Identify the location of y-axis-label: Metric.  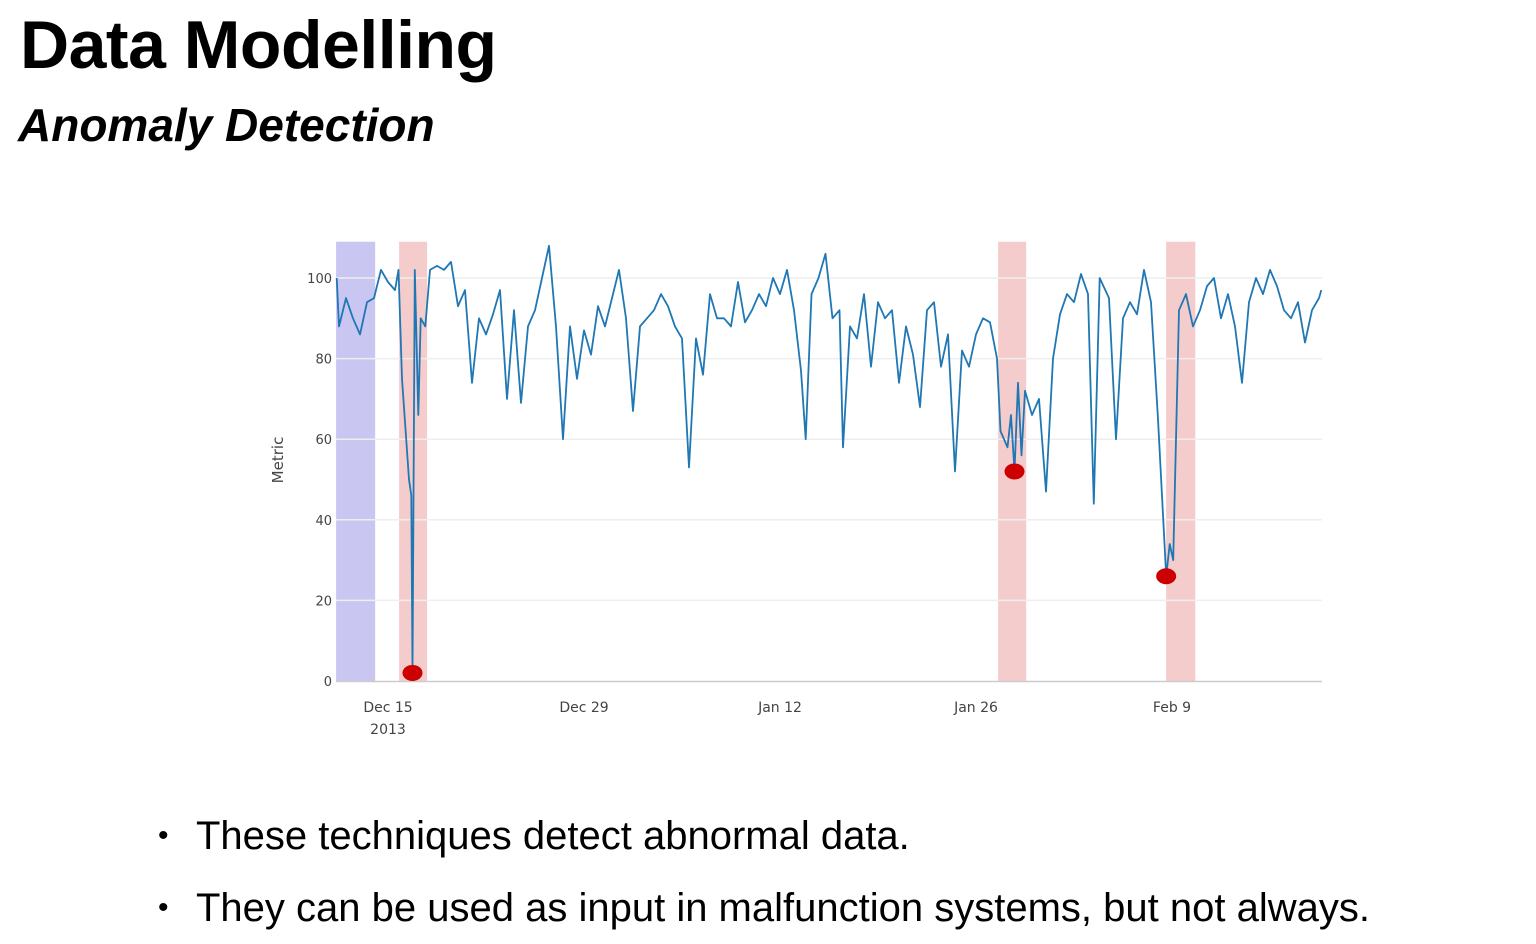
(278, 460).